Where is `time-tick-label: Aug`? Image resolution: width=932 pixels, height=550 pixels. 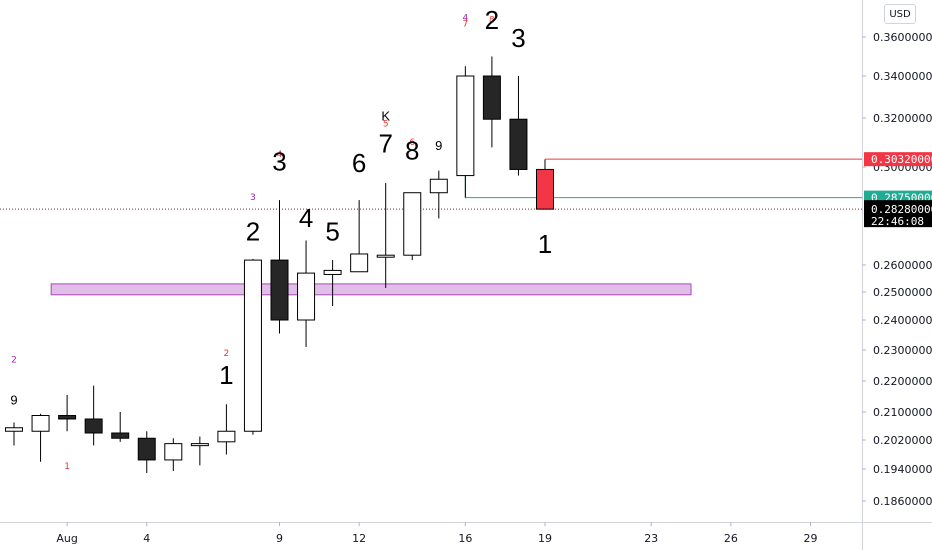 time-tick-label: Aug is located at coordinates (66, 538).